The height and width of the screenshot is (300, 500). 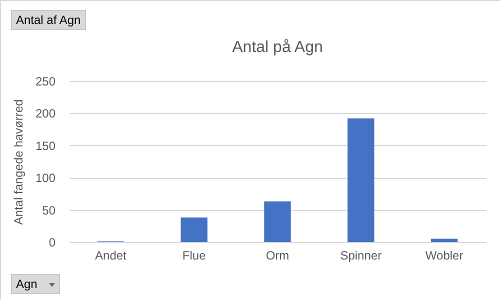 What do you see at coordinates (444, 255) in the screenshot?
I see `x-tick-label: Wobler` at bounding box center [444, 255].